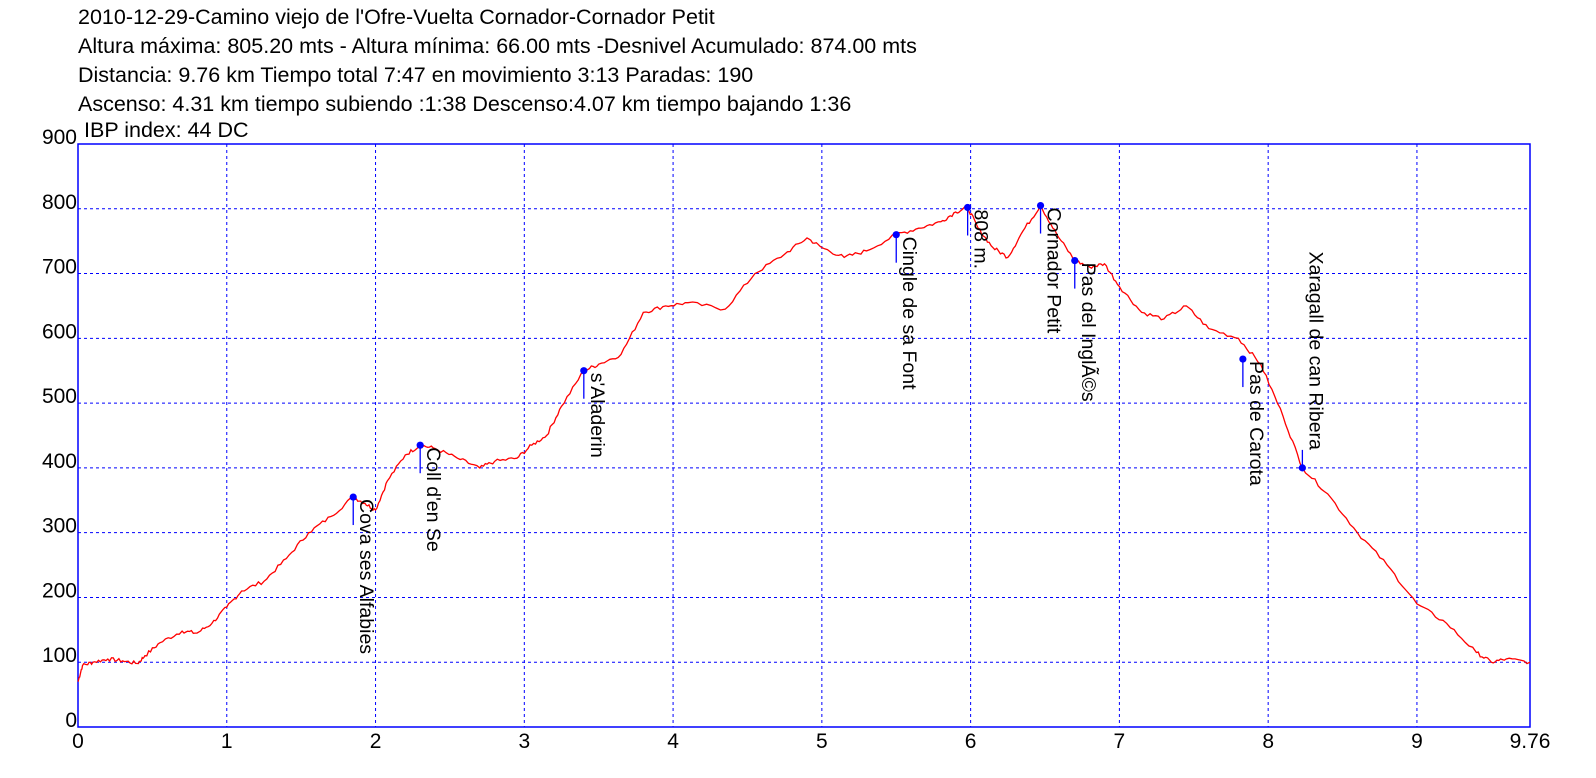 The image size is (1596, 778). Describe the element at coordinates (227, 741) in the screenshot. I see `x-tick-label: 1` at that location.